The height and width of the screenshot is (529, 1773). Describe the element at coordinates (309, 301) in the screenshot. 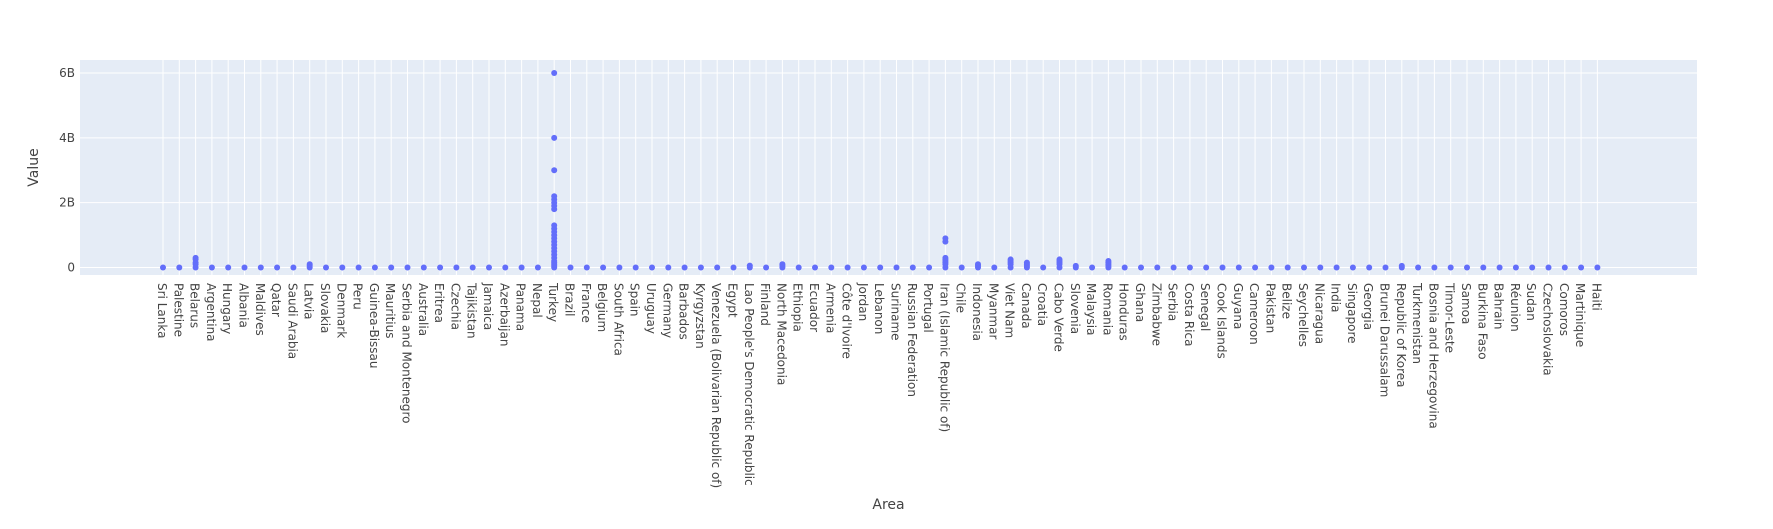

I see `x-tick-label: Latvia` at that location.